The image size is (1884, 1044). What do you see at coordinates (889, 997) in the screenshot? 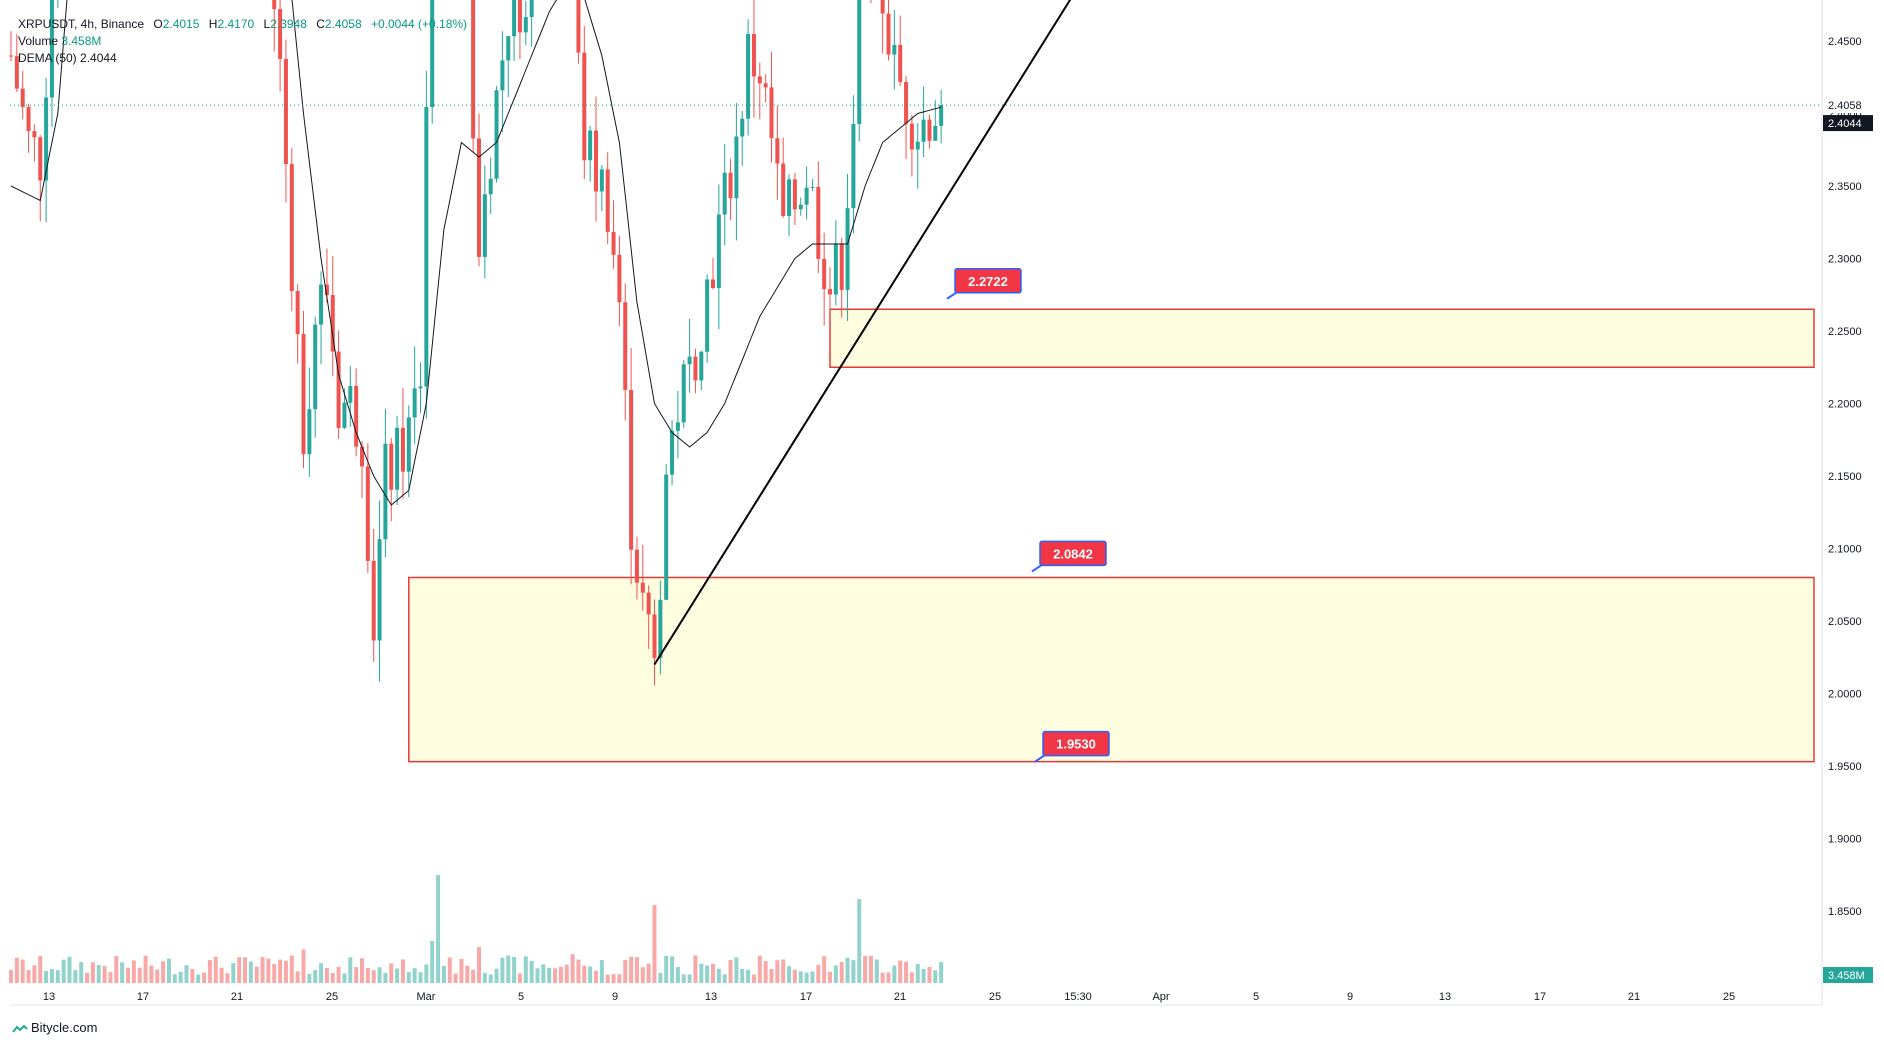
I see `time-axis: 13 17 21 25 Mar 5 9 13 17 21 25 15:30 Apr 5 9 13 17 21 25` at bounding box center [889, 997].